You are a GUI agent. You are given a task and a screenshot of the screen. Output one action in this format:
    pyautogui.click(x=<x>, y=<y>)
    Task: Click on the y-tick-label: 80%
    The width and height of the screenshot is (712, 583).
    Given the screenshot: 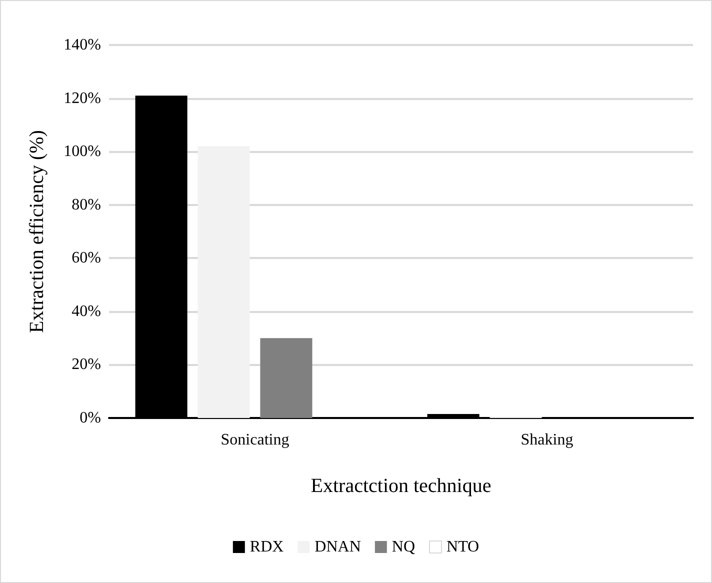 What is the action you would take?
    pyautogui.click(x=86, y=205)
    